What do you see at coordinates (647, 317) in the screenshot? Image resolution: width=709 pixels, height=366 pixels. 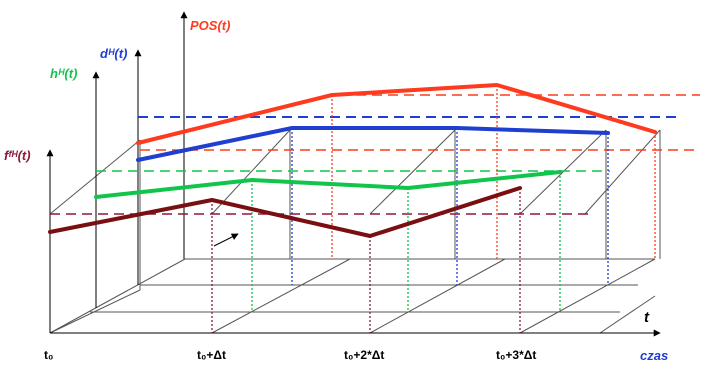 I see `t-axis-label: t` at bounding box center [647, 317].